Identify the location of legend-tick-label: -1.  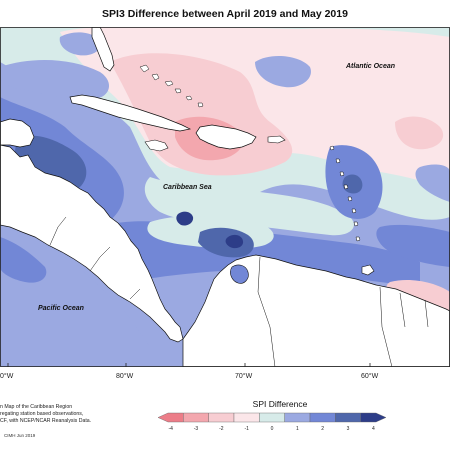
(246, 429).